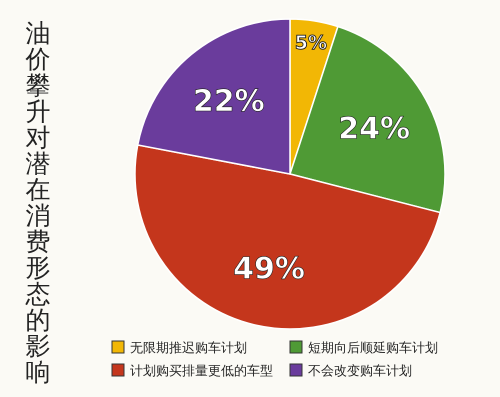  Describe the element at coordinates (38, 202) in the screenshot. I see `title: 油价攀升对潜在消费形态的影响` at that location.